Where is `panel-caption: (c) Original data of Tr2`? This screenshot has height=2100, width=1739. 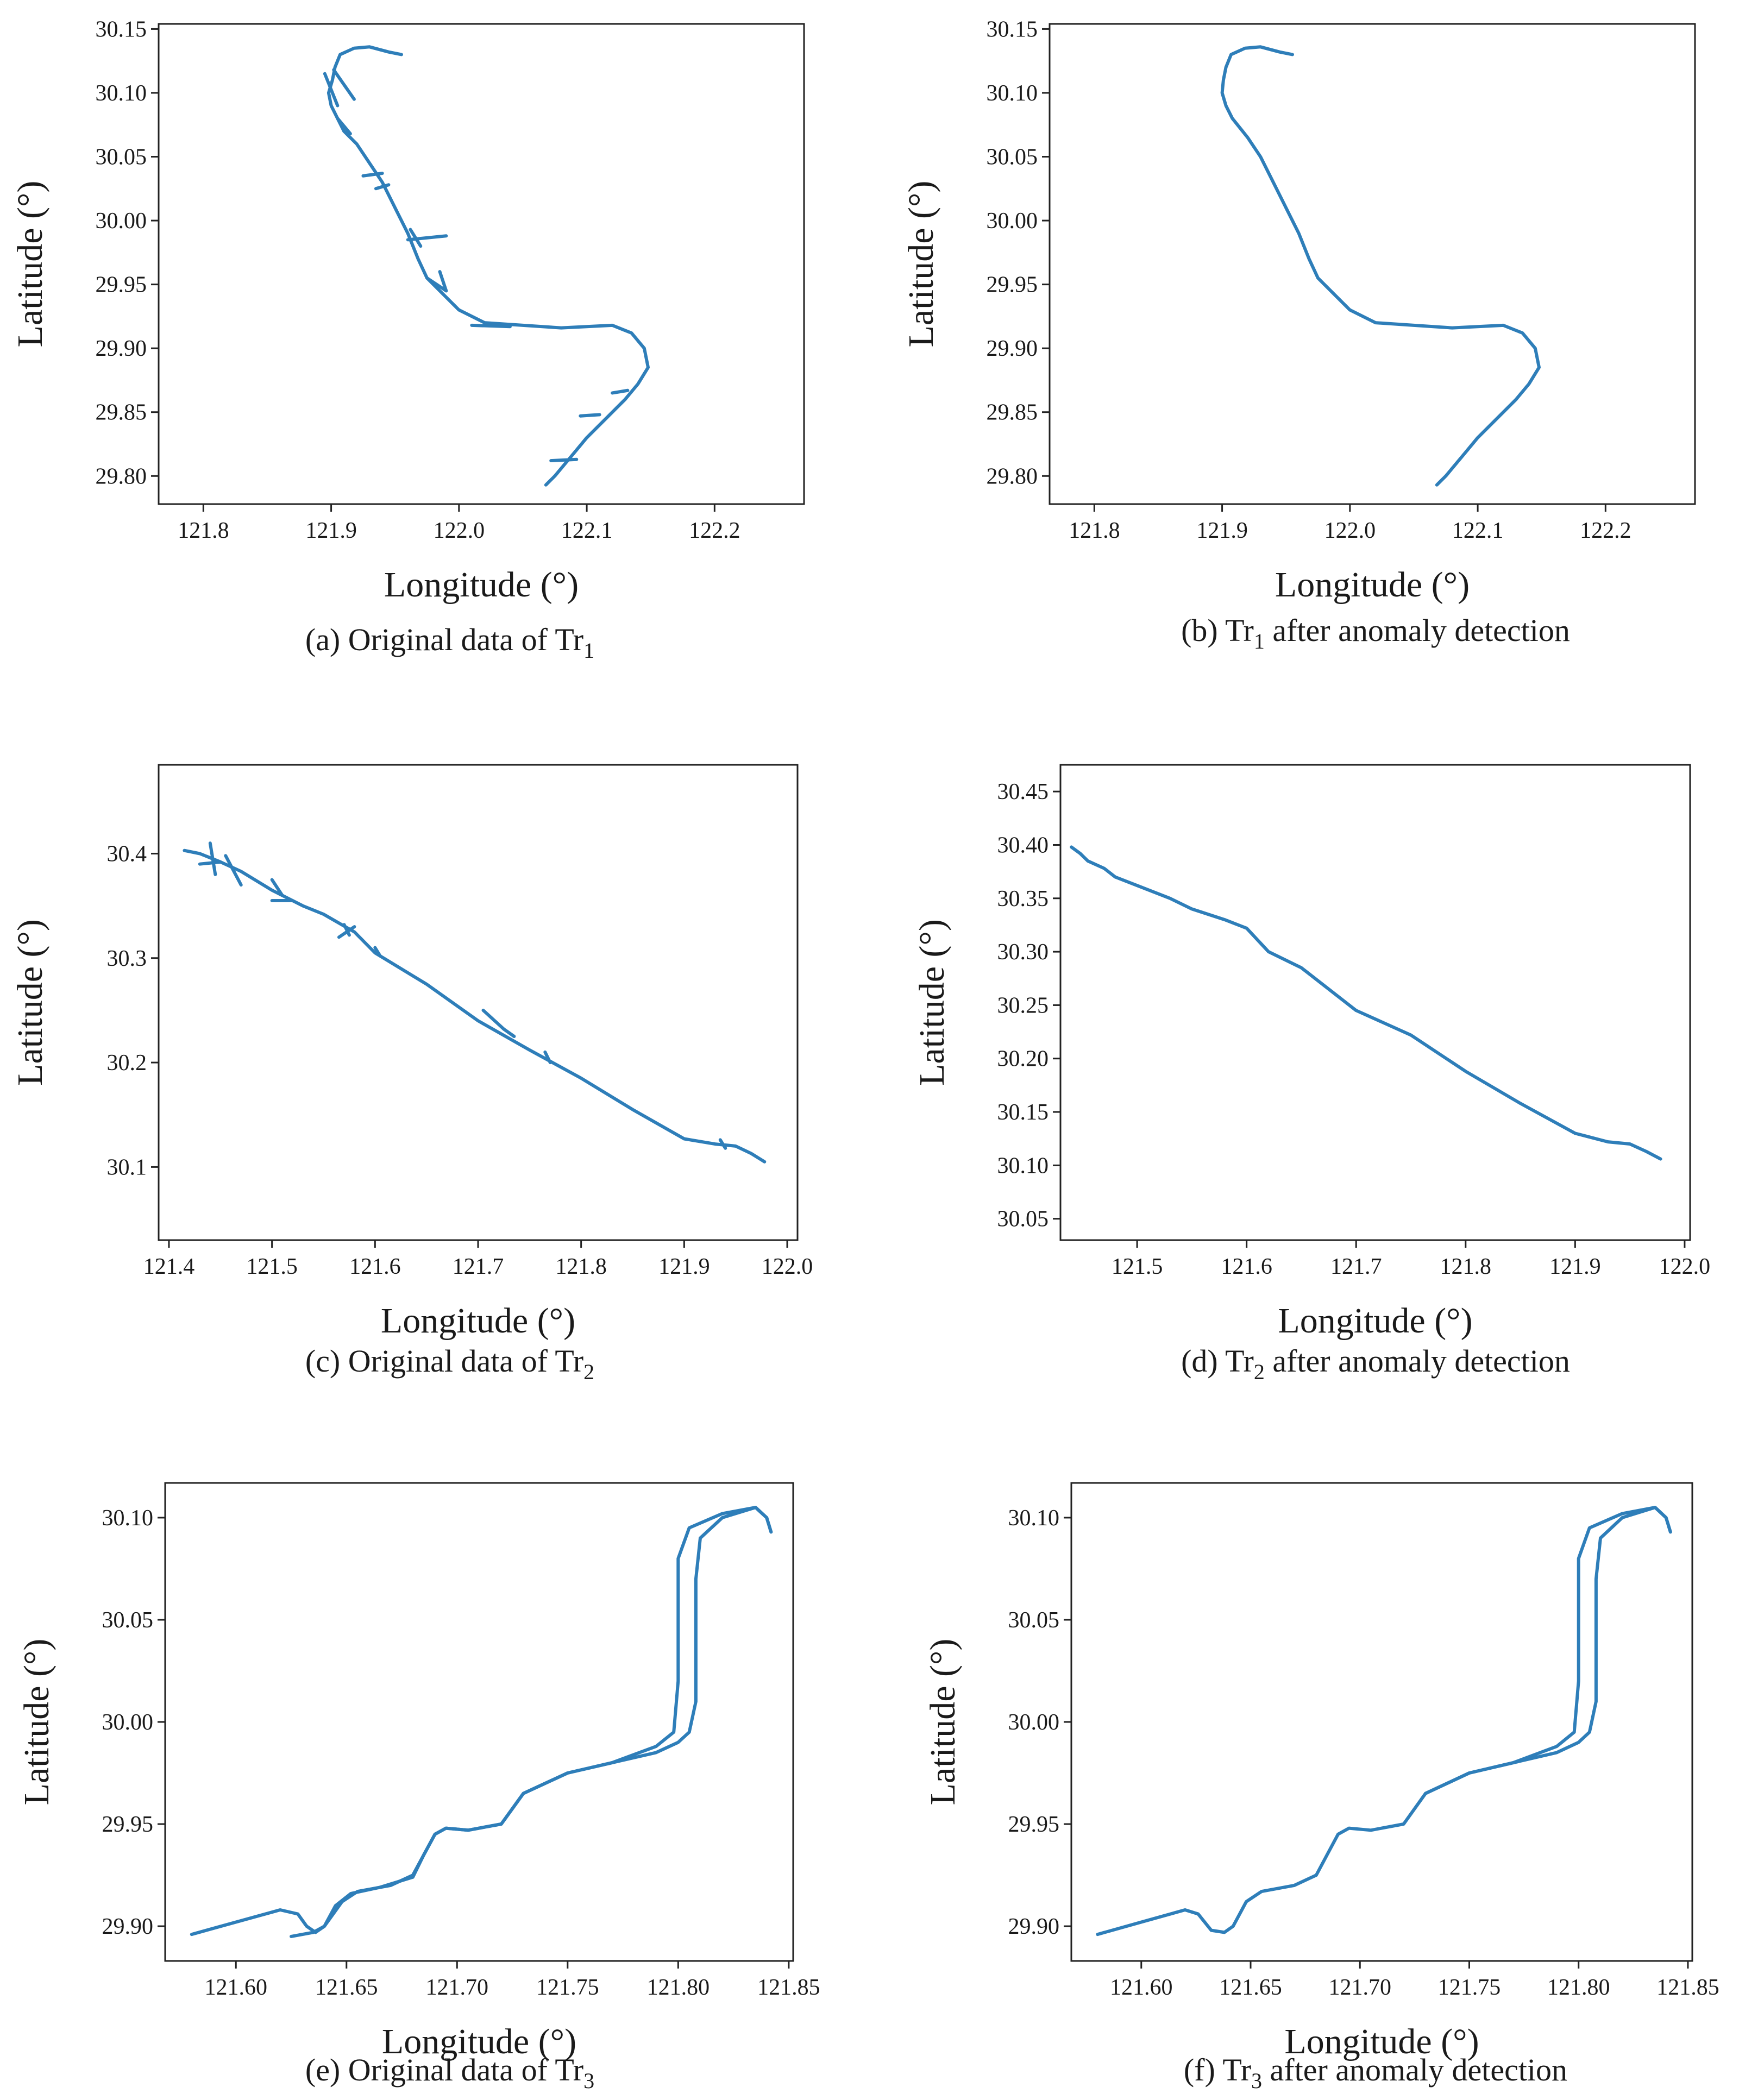 panel-caption: (c) Original data of Tr2 is located at coordinates (449, 1363).